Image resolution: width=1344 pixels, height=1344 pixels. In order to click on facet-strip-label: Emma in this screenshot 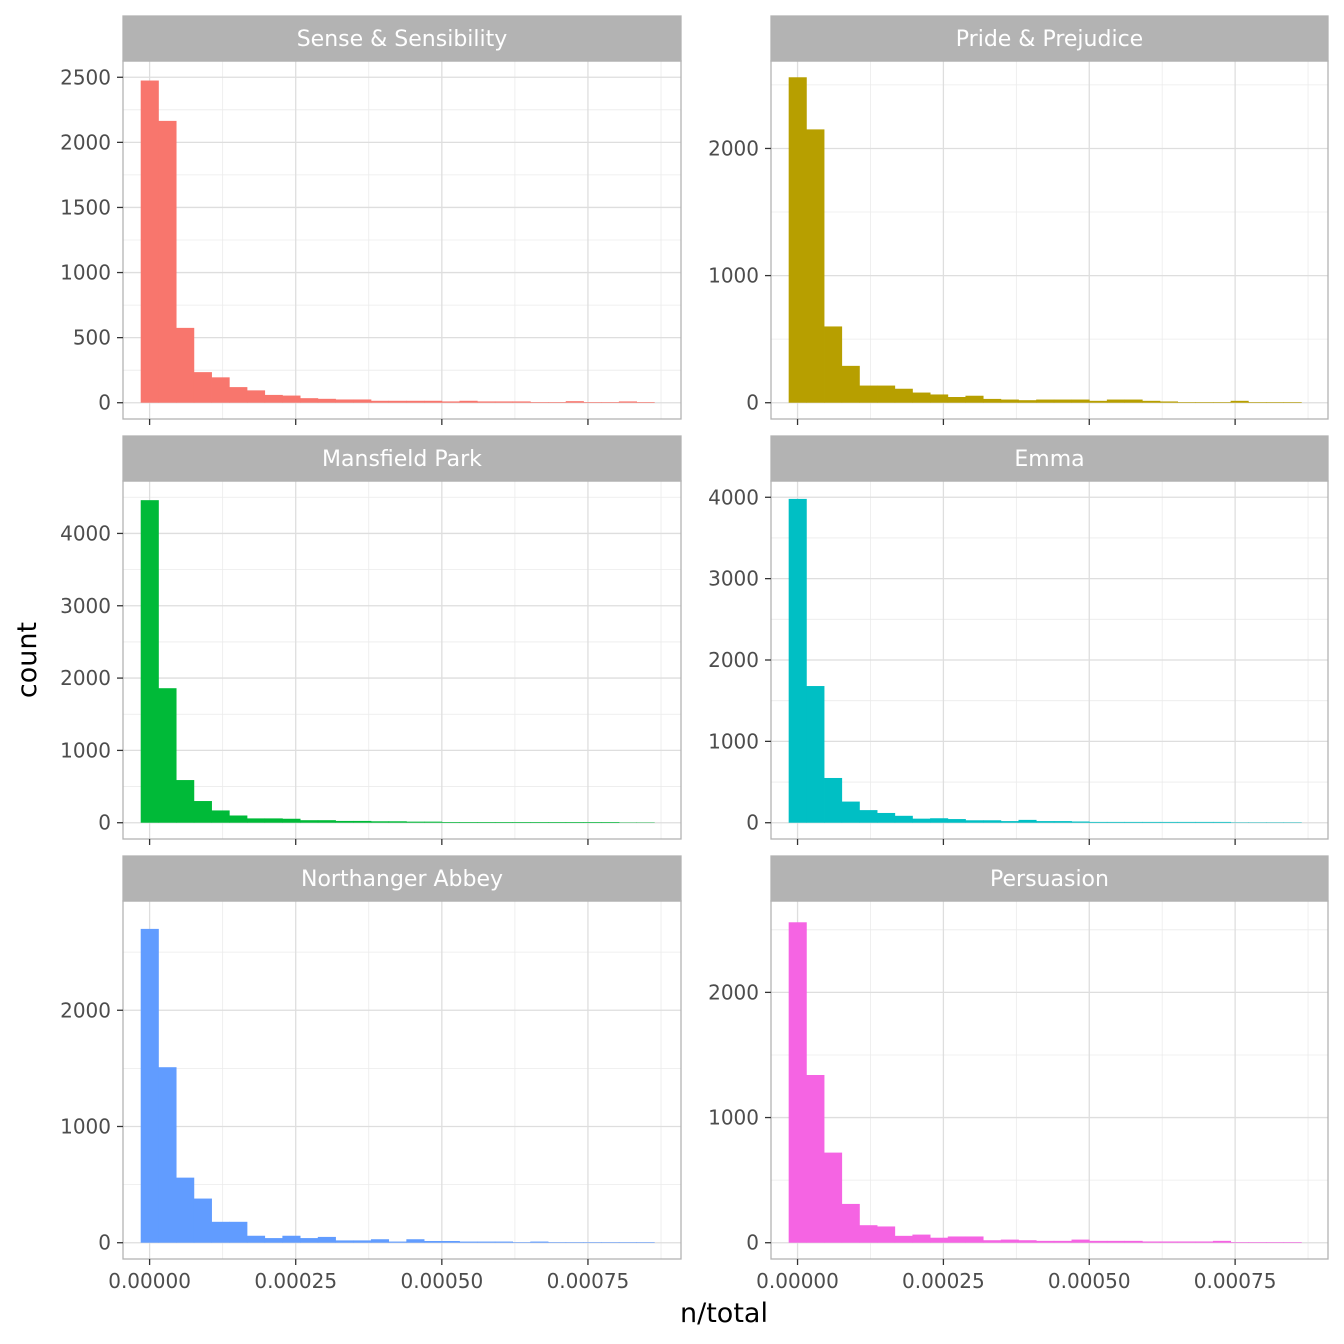, I will do `click(1049, 459)`.